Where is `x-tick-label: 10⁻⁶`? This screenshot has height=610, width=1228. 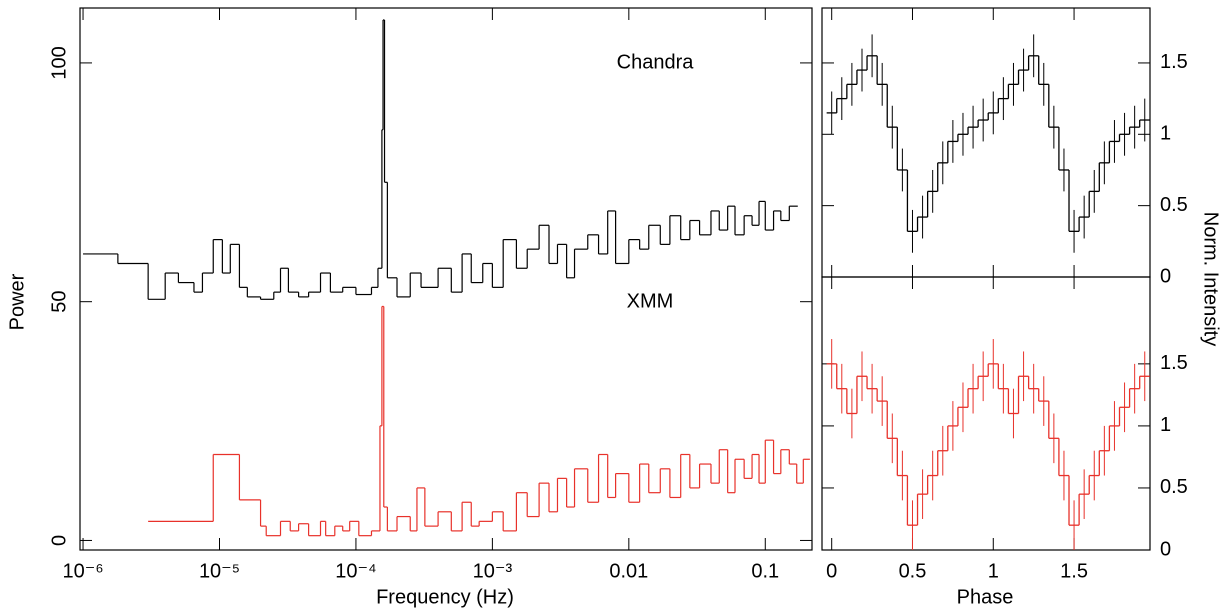 x-tick-label: 10⁻⁶ is located at coordinates (83, 571).